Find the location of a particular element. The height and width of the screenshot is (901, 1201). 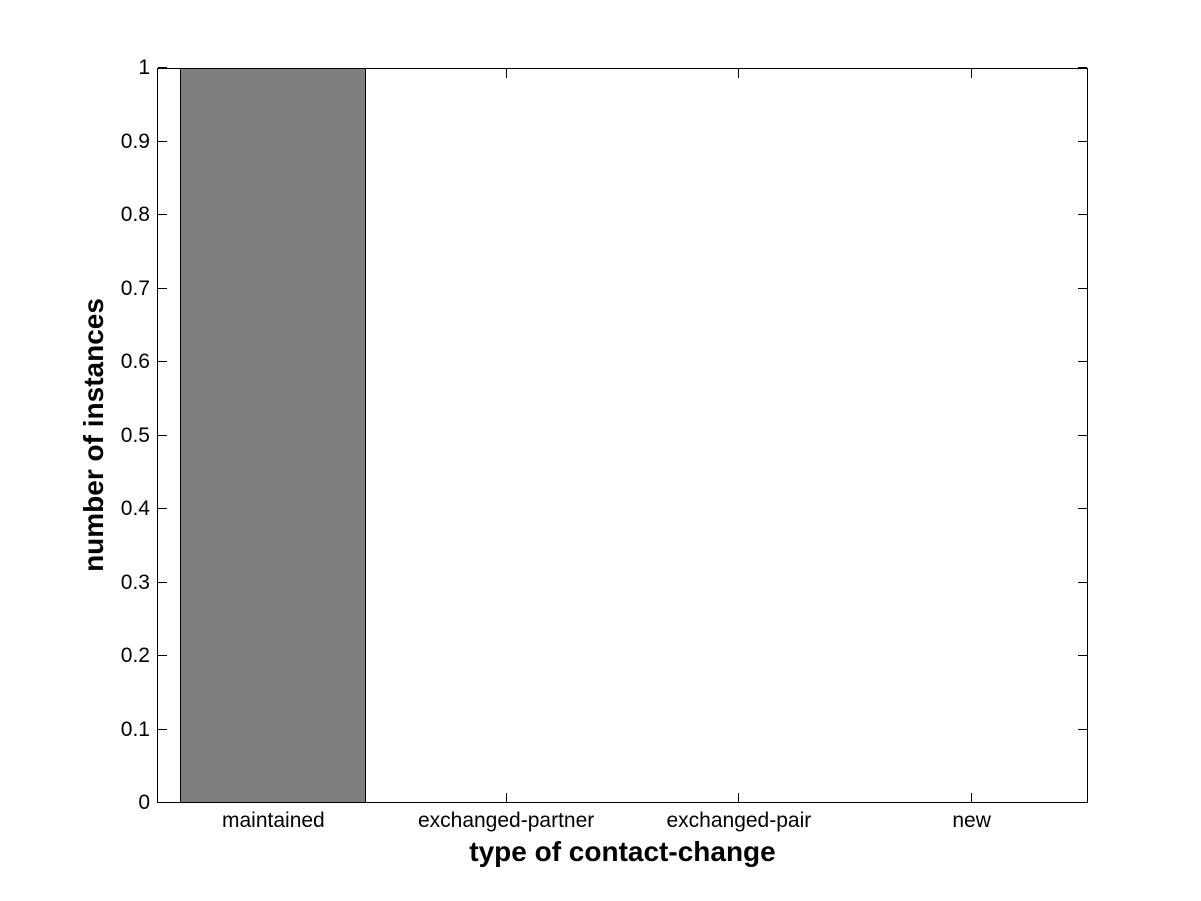

y-tick-label: 0.2 is located at coordinates (135, 655).